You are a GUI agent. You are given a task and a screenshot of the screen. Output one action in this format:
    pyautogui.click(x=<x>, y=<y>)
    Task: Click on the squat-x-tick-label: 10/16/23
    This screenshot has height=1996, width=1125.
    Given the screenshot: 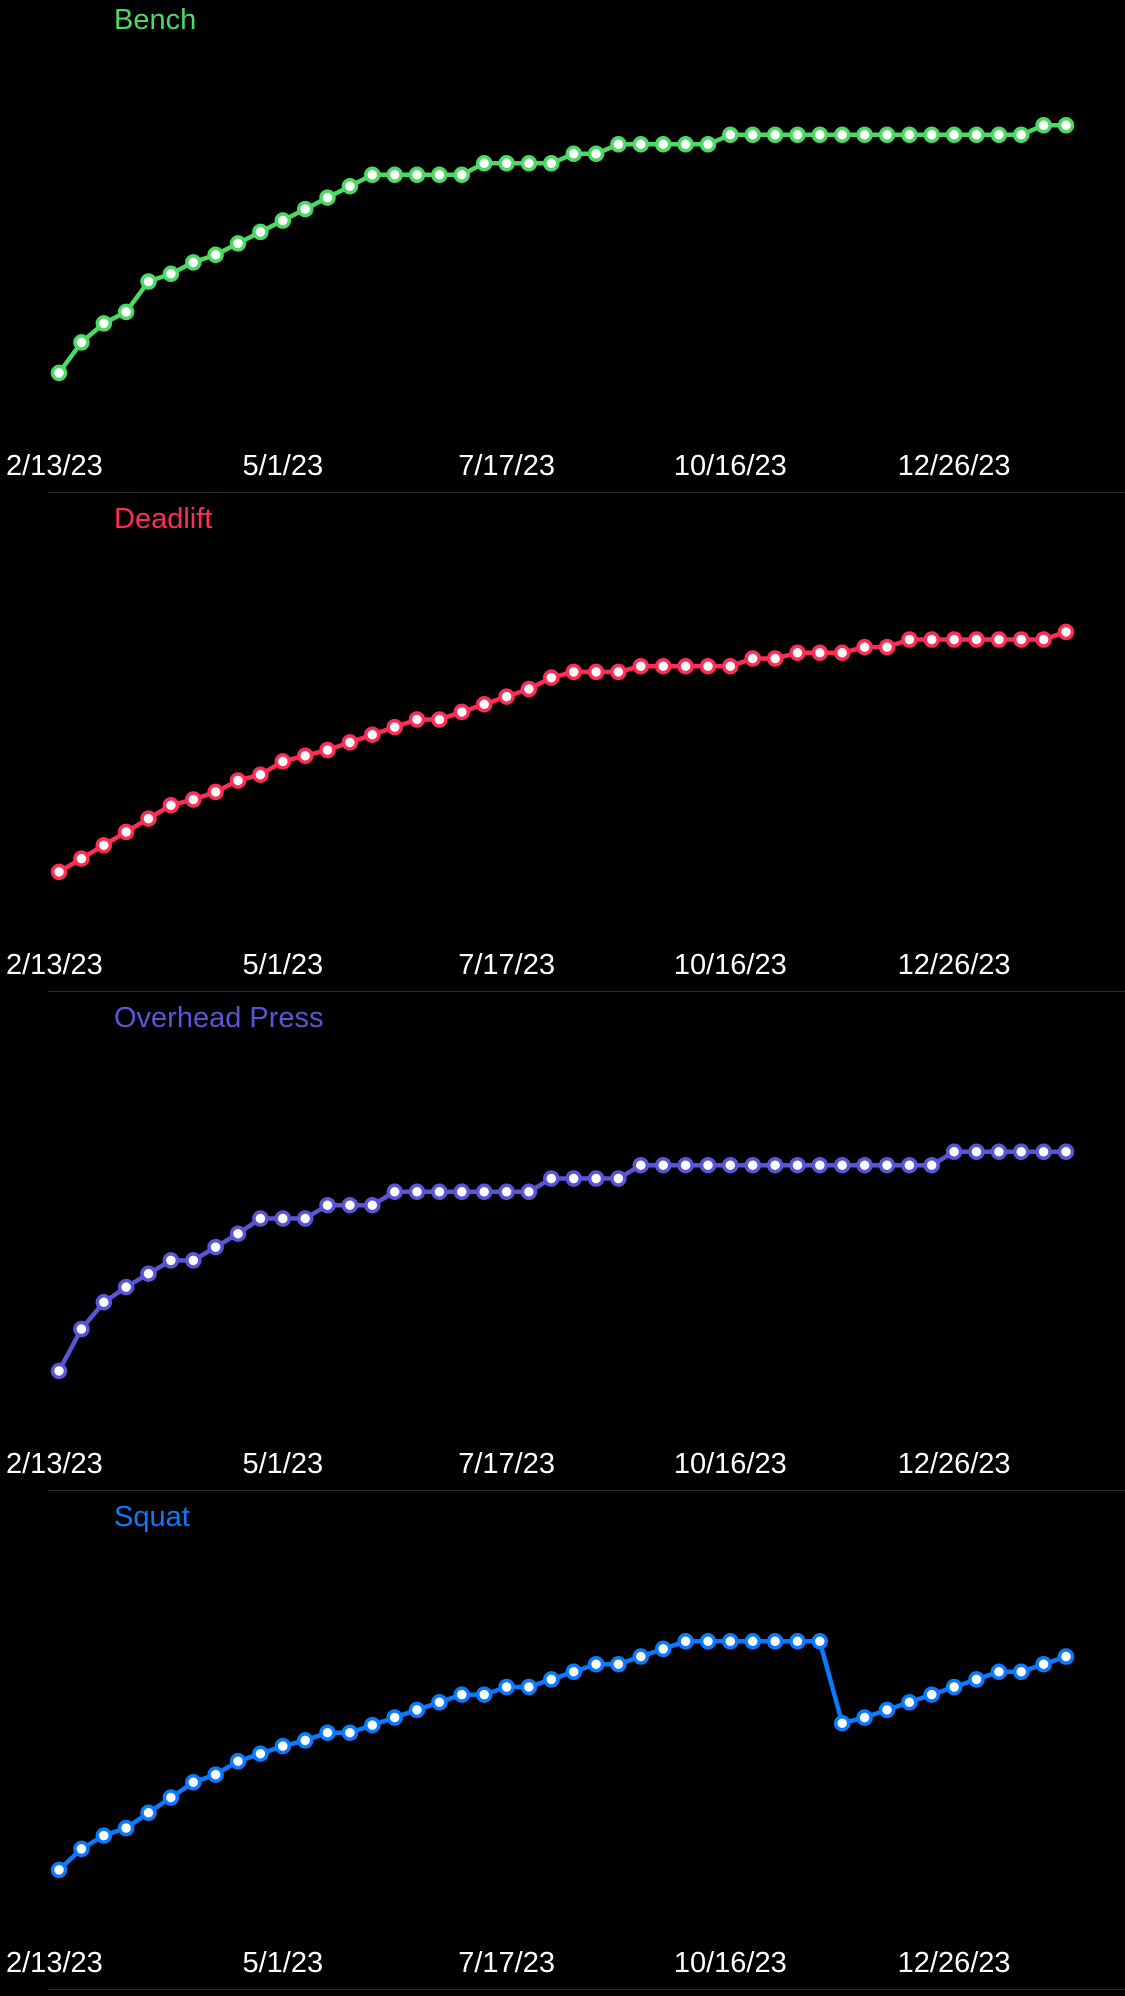 What is the action you would take?
    pyautogui.click(x=730, y=1963)
    